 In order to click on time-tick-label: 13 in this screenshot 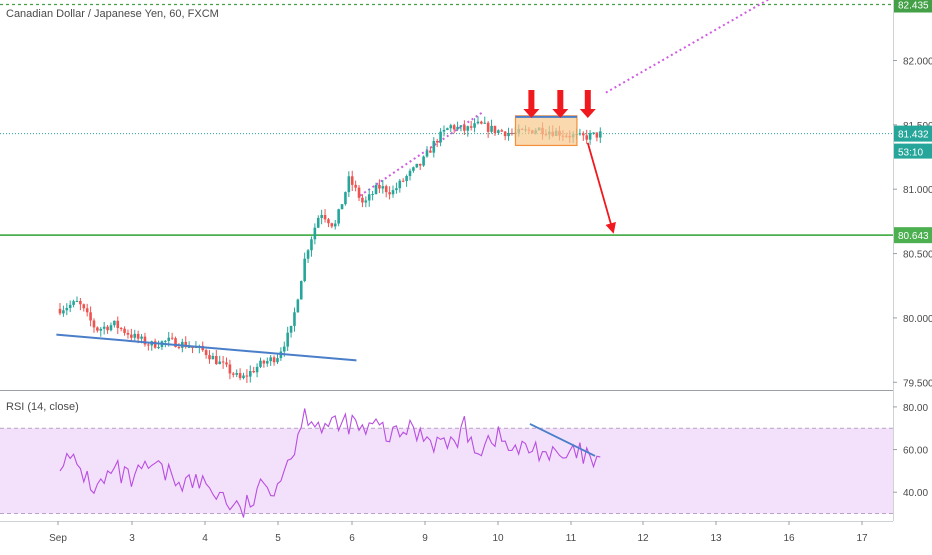, I will do `click(716, 538)`.